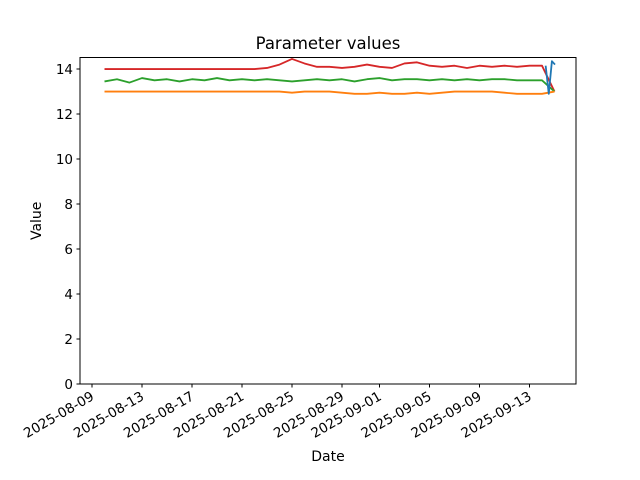 Image resolution: width=640 pixels, height=480 pixels. Describe the element at coordinates (68, 340) in the screenshot. I see `y-tick-label: 2` at that location.